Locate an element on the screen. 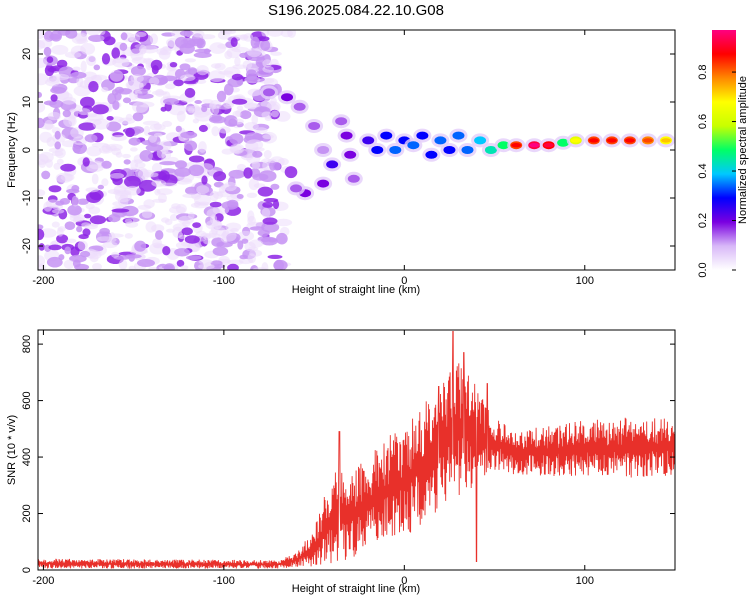 The image size is (750, 600). x-tick-label: 100 is located at coordinates (585, 581).